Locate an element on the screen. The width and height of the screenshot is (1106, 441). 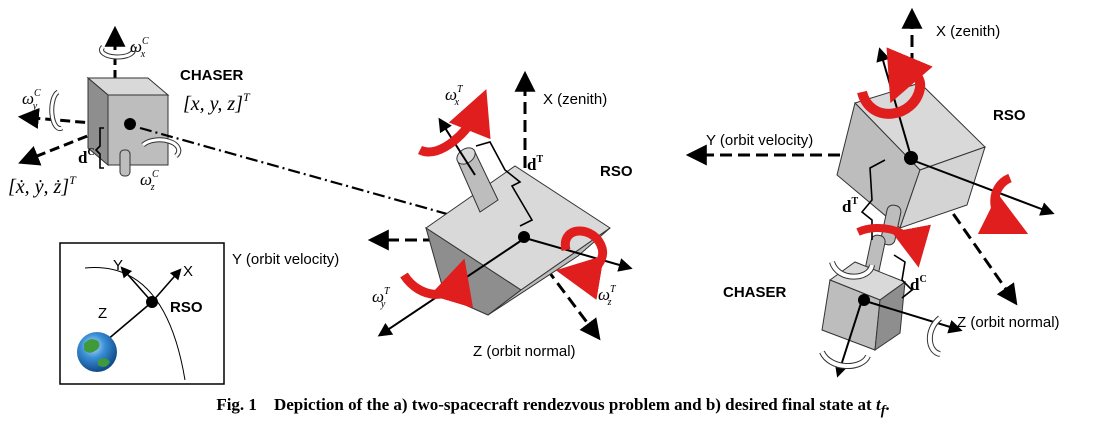
z-normal-label-center: Z (orbit normal) is located at coordinates (524, 351).